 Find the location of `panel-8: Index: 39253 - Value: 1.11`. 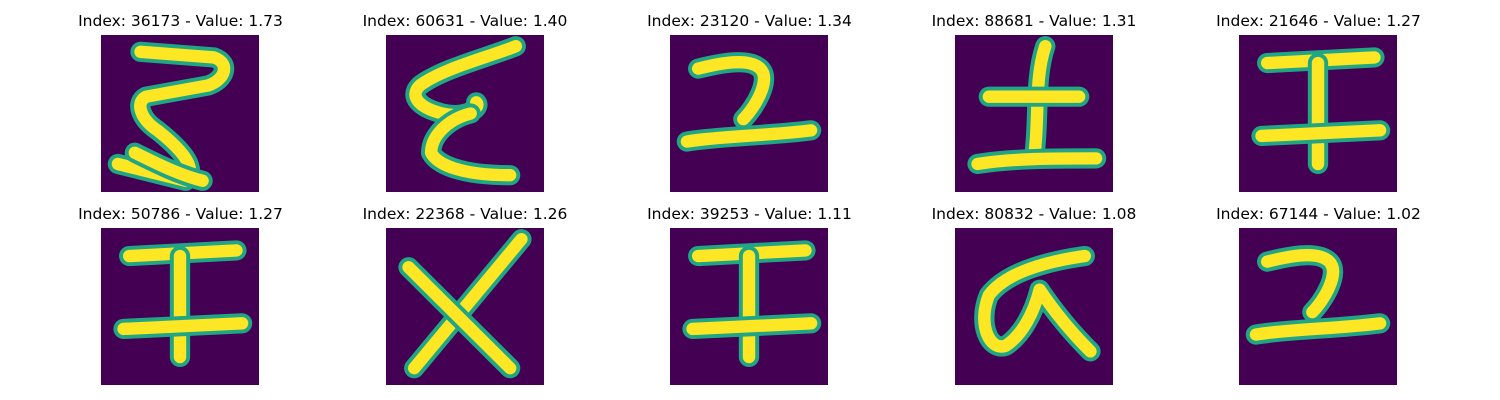

panel-8: Index: 39253 - Value: 1.11 is located at coordinates (749, 289).